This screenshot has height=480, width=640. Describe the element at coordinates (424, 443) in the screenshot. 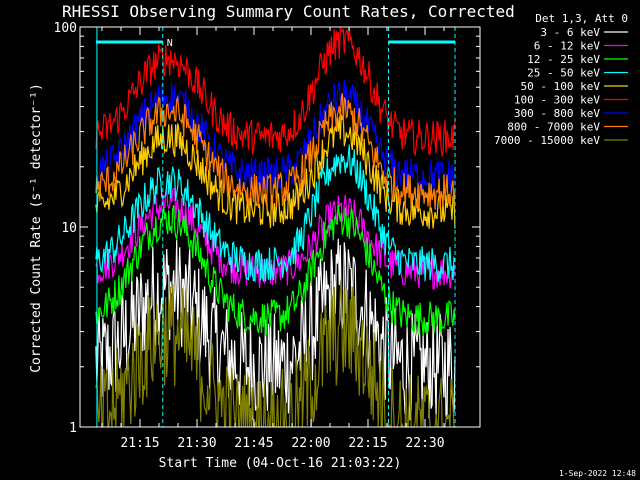

I see `x-tick-label-5: 22:30` at that location.